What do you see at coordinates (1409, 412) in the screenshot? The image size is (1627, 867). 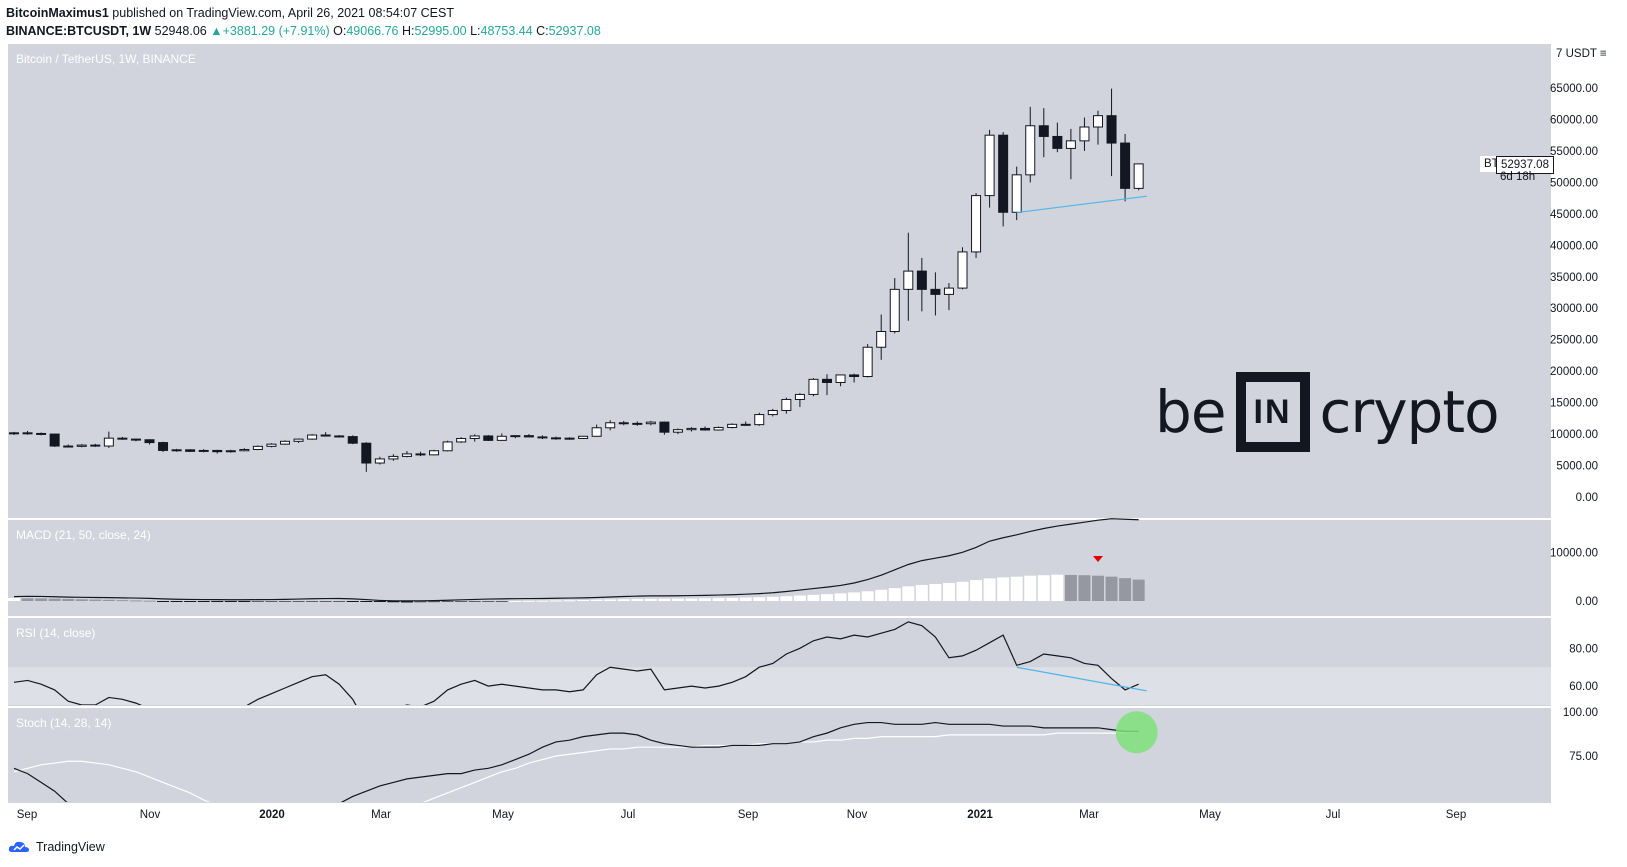 I see `logo-right-text: crypto` at bounding box center [1409, 412].